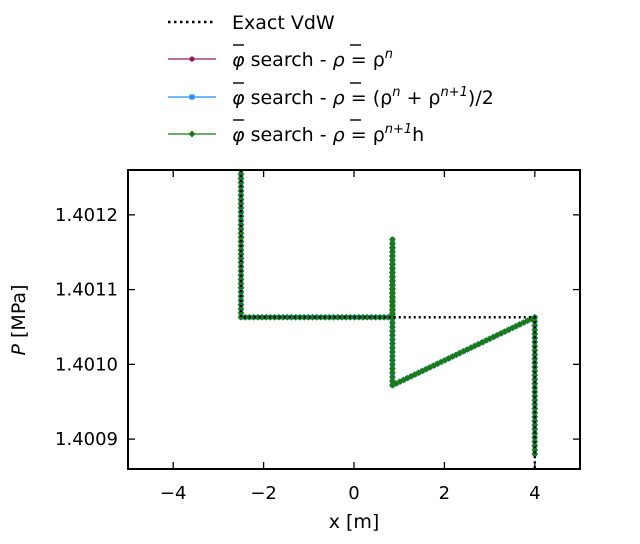 The height and width of the screenshot is (544, 640). I want to click on x-tick-label: 2, so click(444, 493).